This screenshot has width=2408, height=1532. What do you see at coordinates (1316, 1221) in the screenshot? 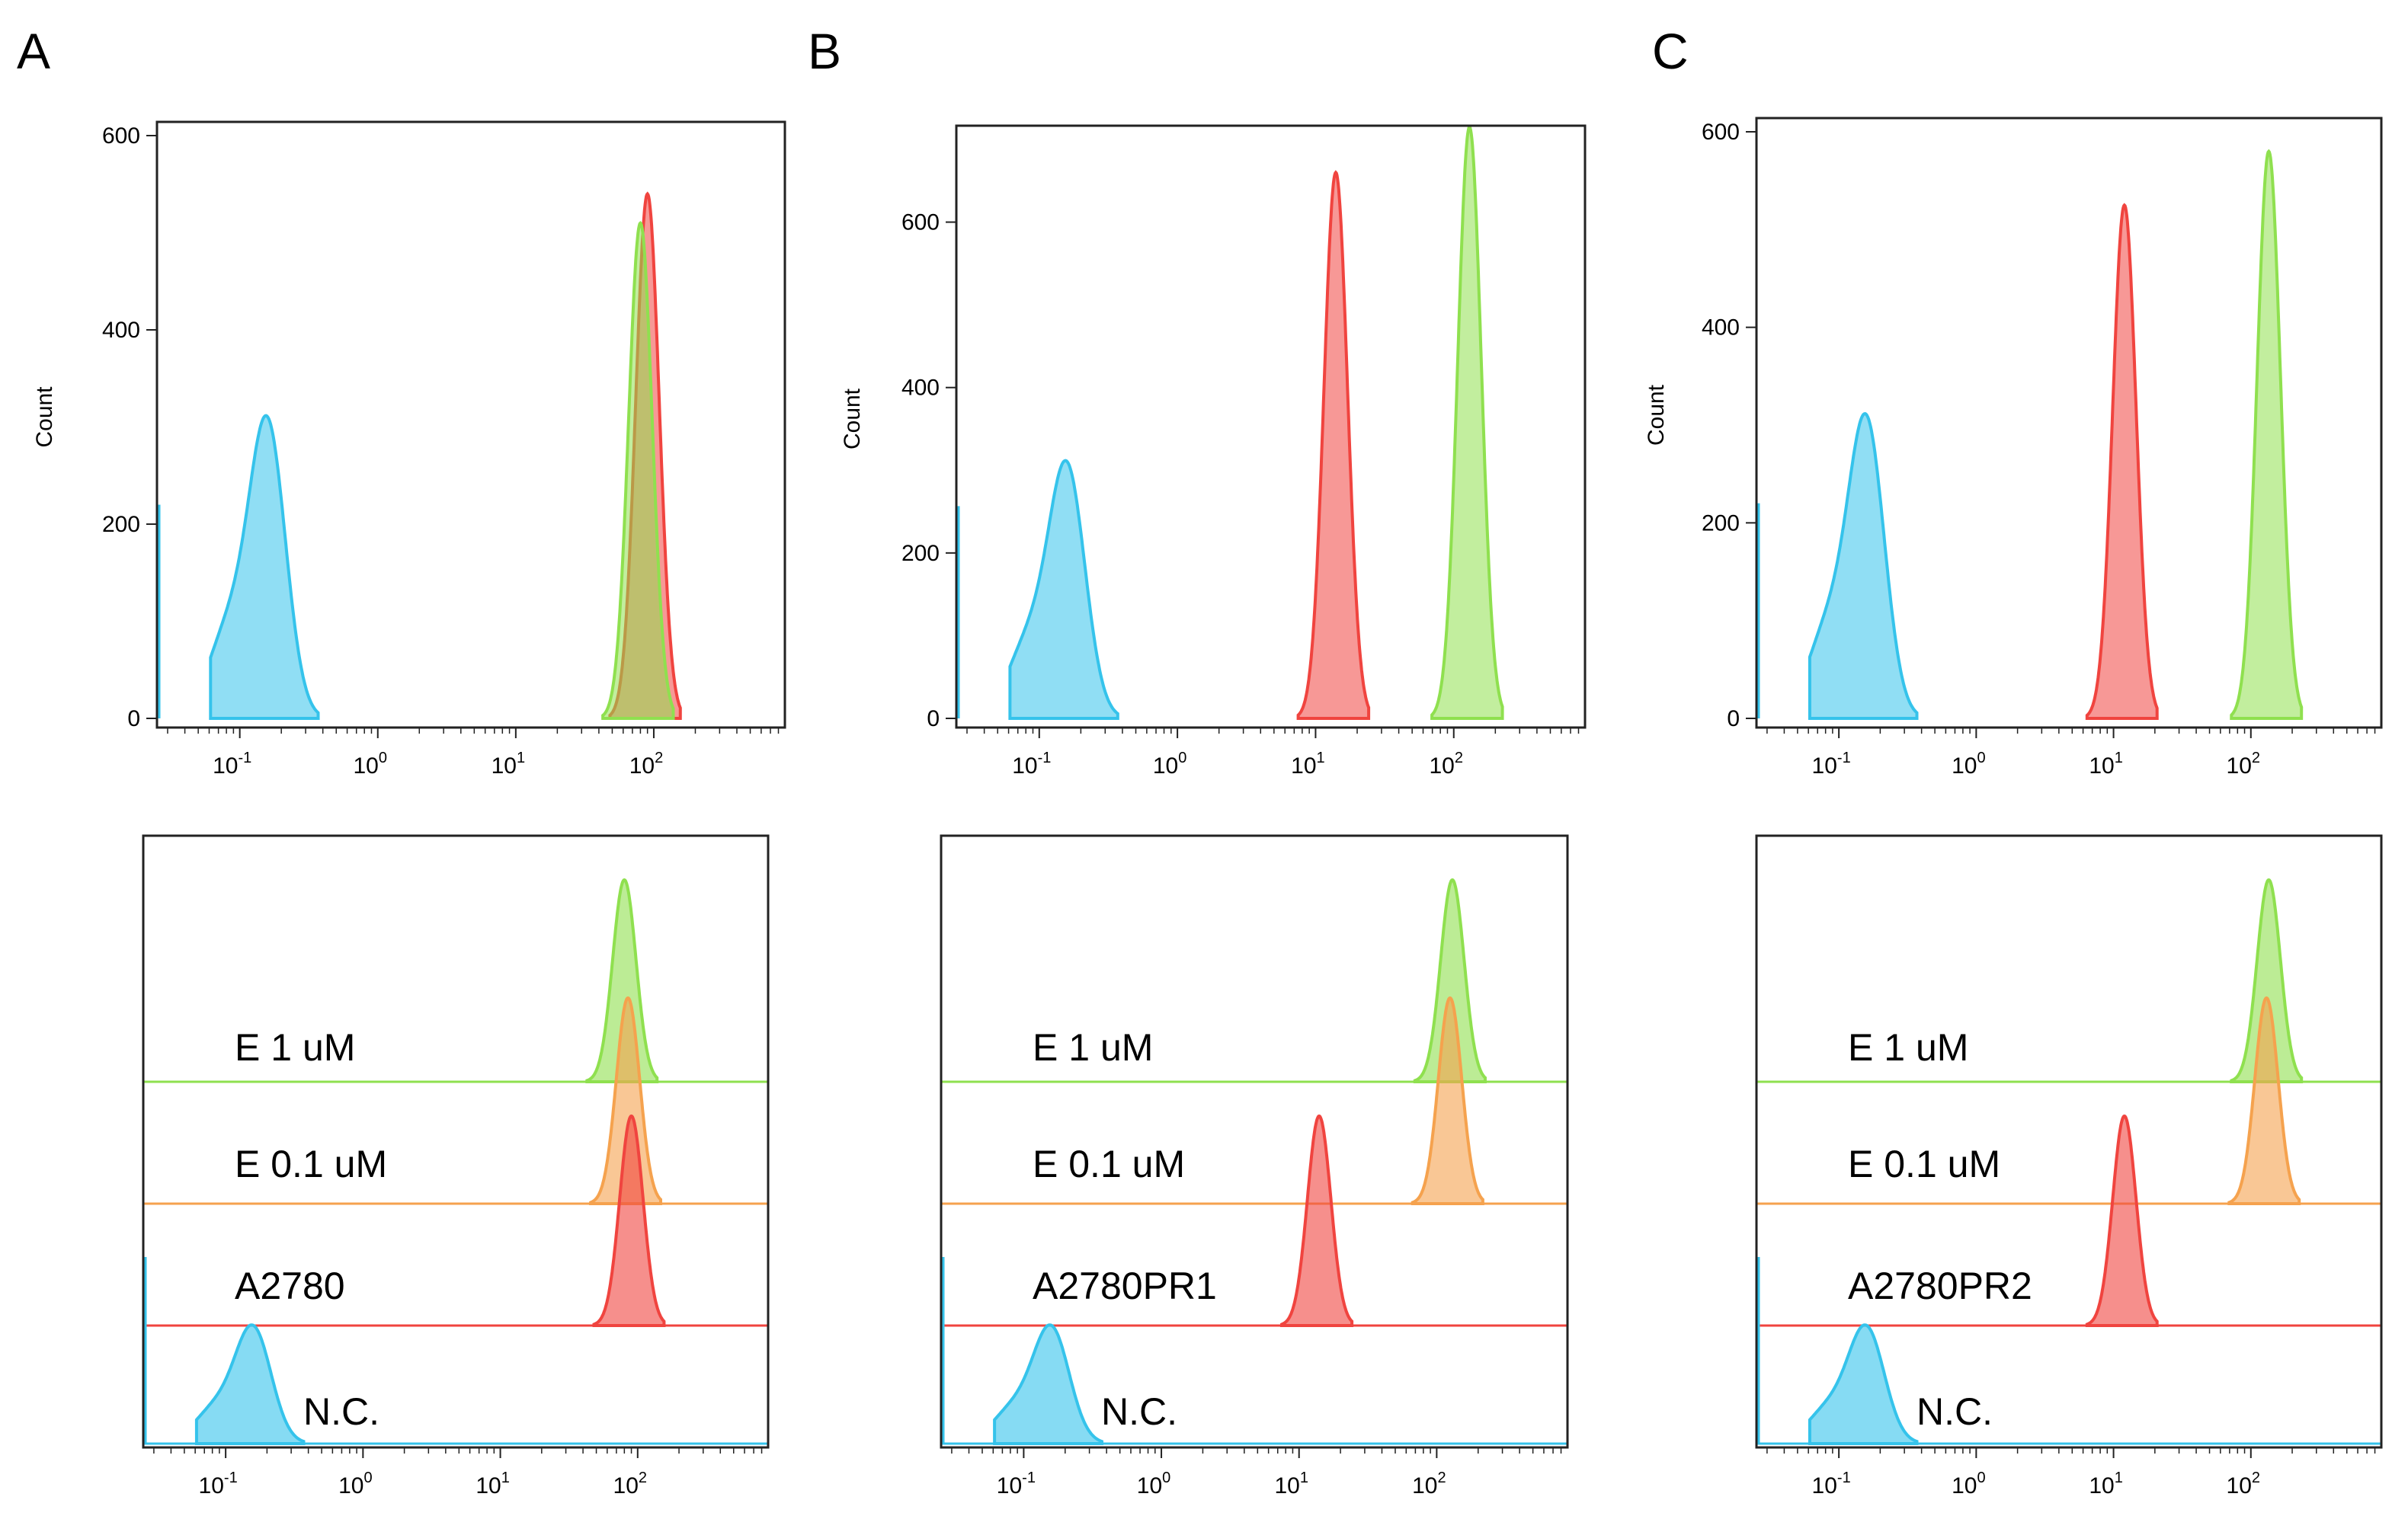
I see `panel-b-overlay-peak-a2780pr1` at bounding box center [1316, 1221].